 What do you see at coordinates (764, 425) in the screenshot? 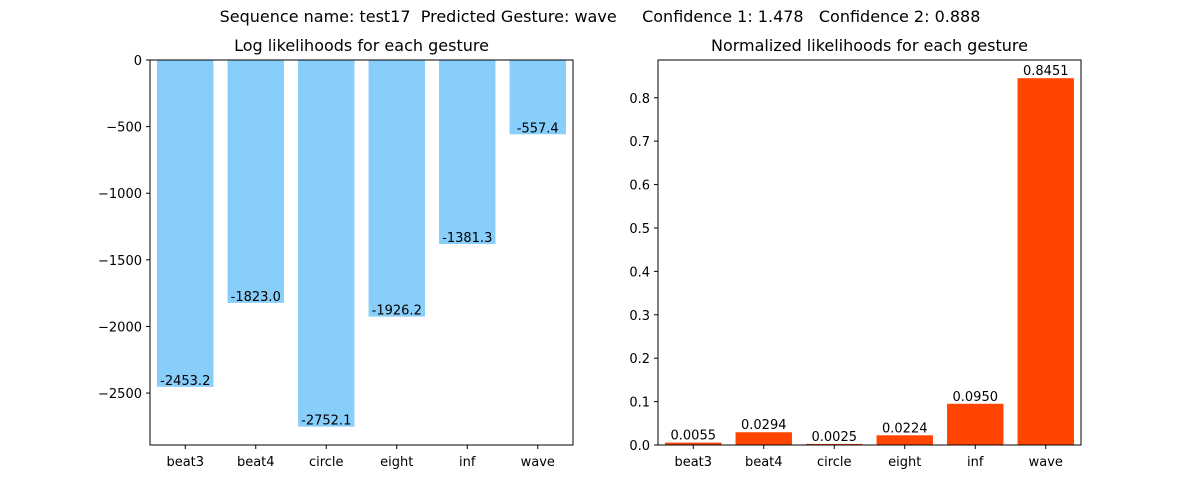
I see `chart2-value-label-beat4: 0.0294` at bounding box center [764, 425].